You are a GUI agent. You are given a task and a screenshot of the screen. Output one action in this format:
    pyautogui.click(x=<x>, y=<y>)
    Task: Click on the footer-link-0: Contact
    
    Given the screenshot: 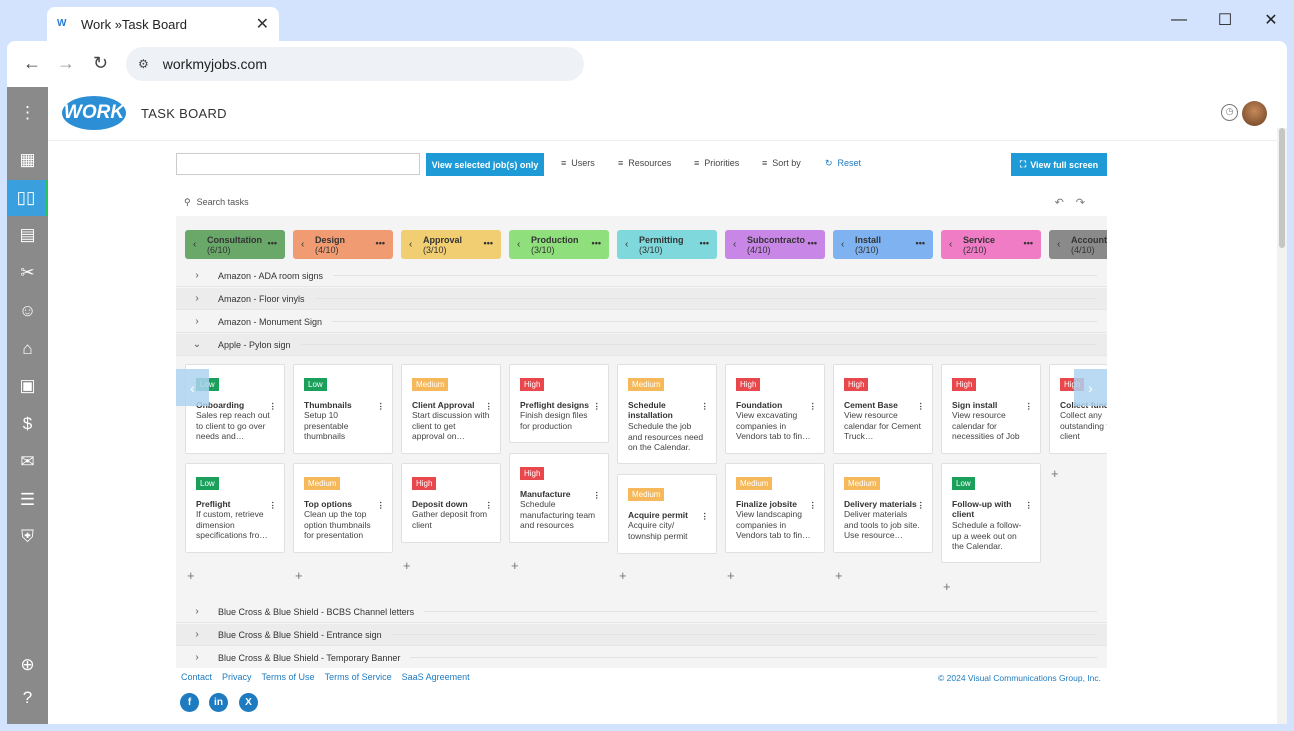 What is the action you would take?
    pyautogui.click(x=197, y=677)
    